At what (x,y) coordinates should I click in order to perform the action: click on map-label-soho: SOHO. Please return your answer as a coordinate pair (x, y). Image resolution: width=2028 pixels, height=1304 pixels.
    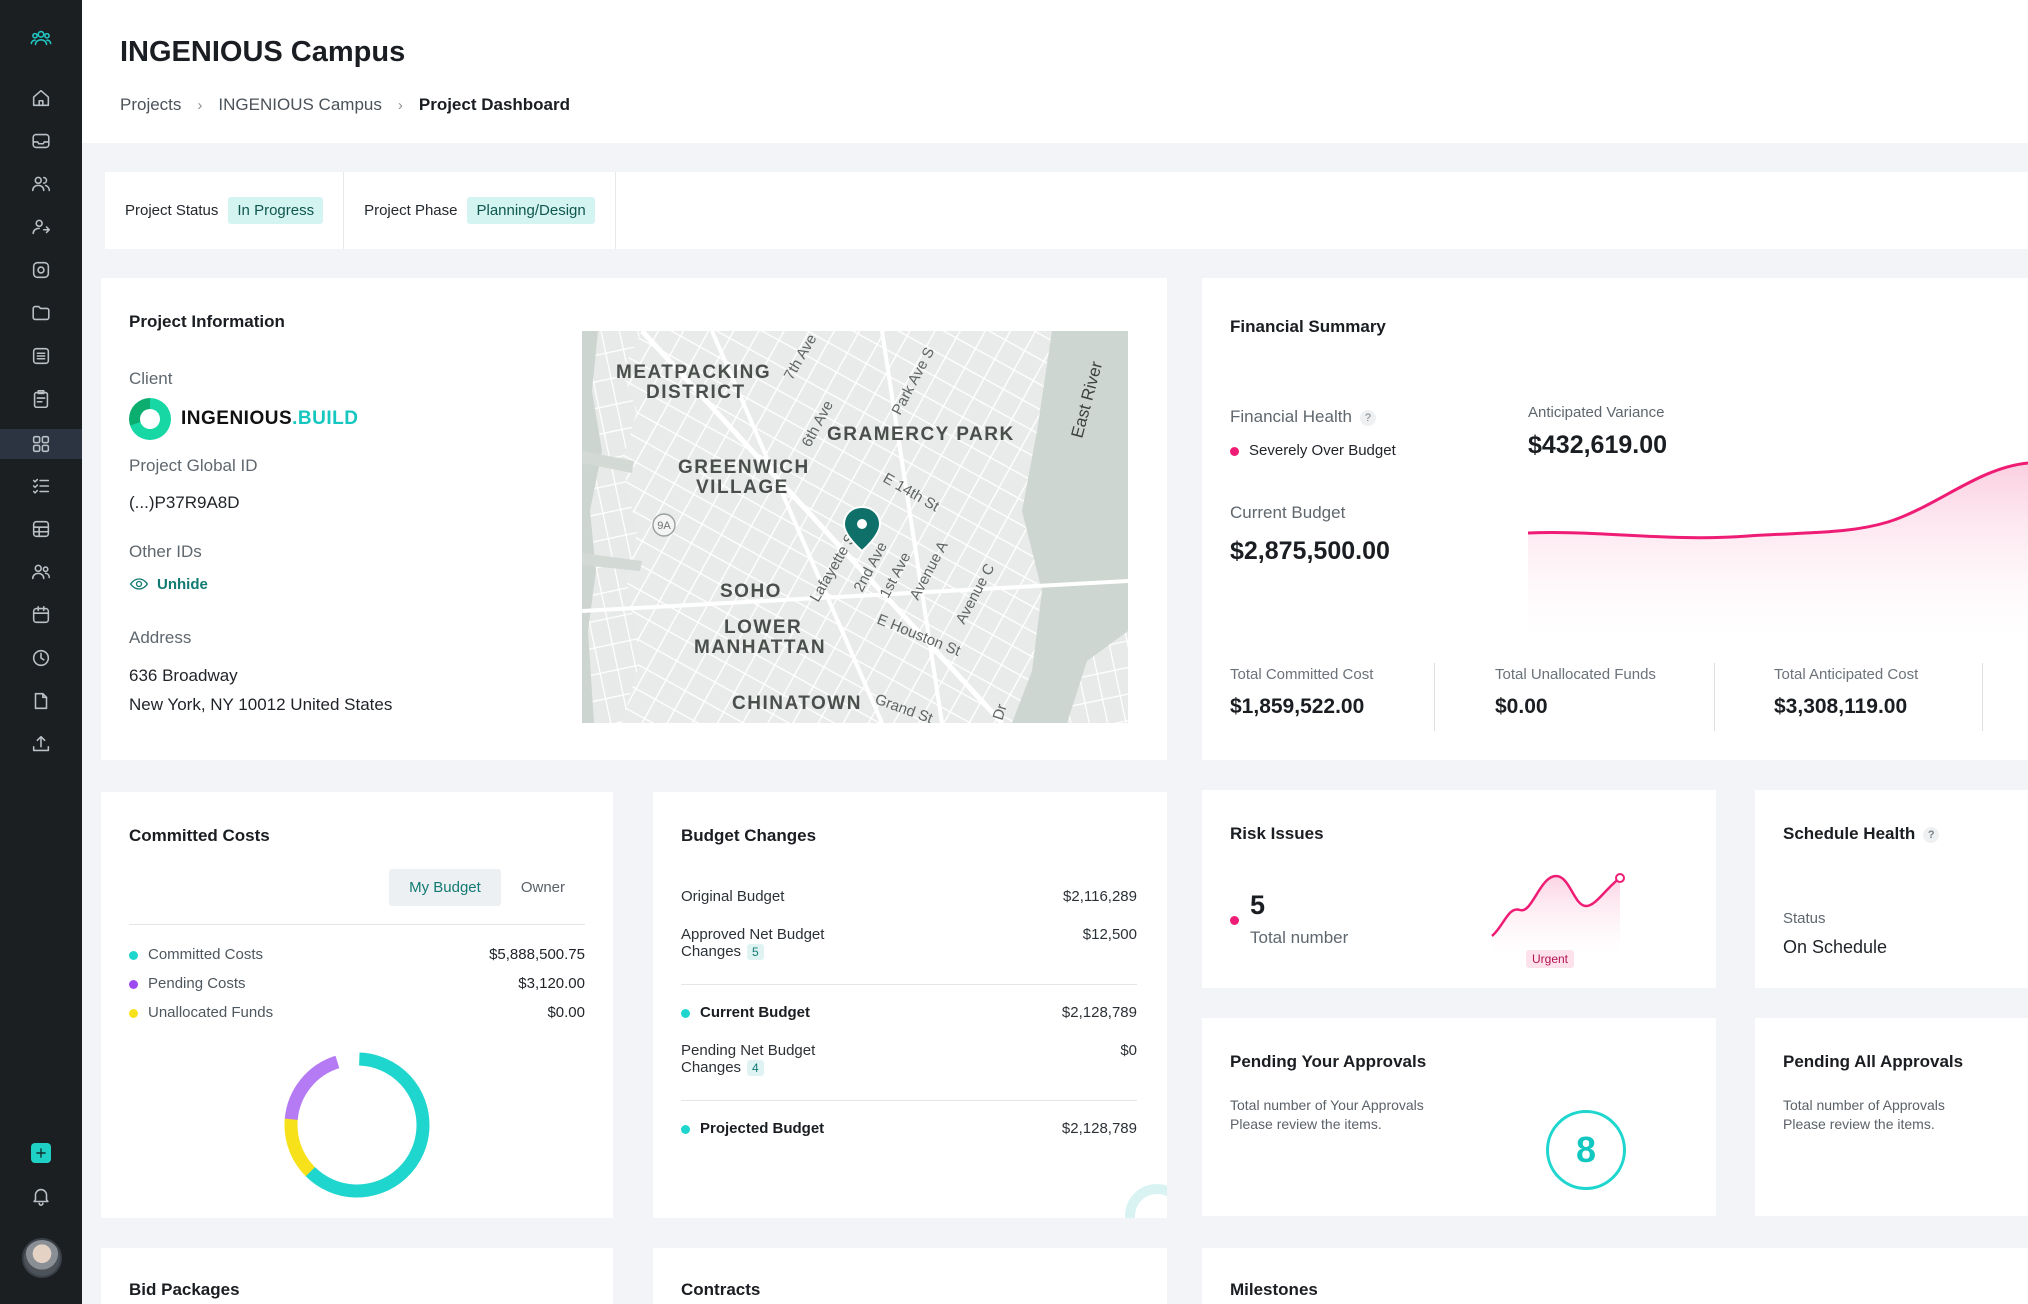
    Looking at the image, I should click on (751, 591).